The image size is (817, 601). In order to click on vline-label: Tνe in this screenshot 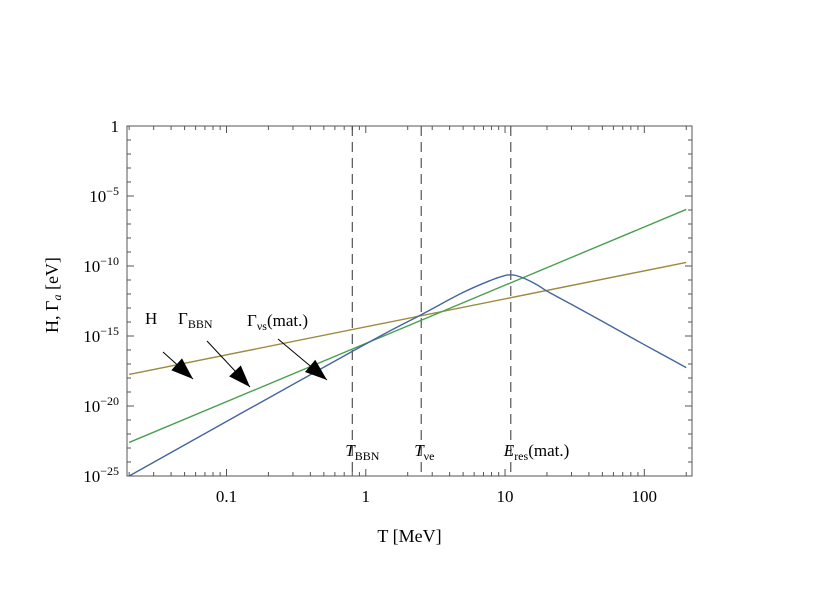, I will do `click(424, 452)`.